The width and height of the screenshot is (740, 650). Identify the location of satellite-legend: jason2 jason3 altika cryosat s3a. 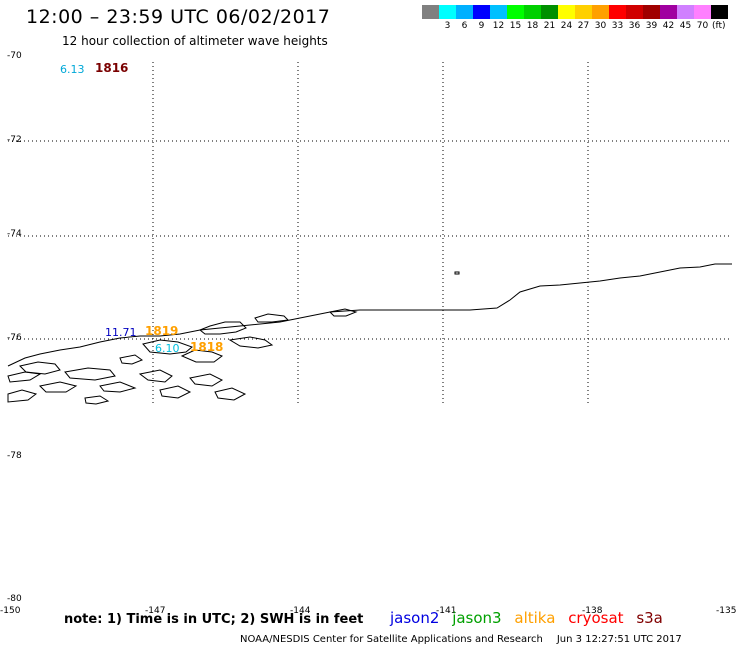
(530, 618).